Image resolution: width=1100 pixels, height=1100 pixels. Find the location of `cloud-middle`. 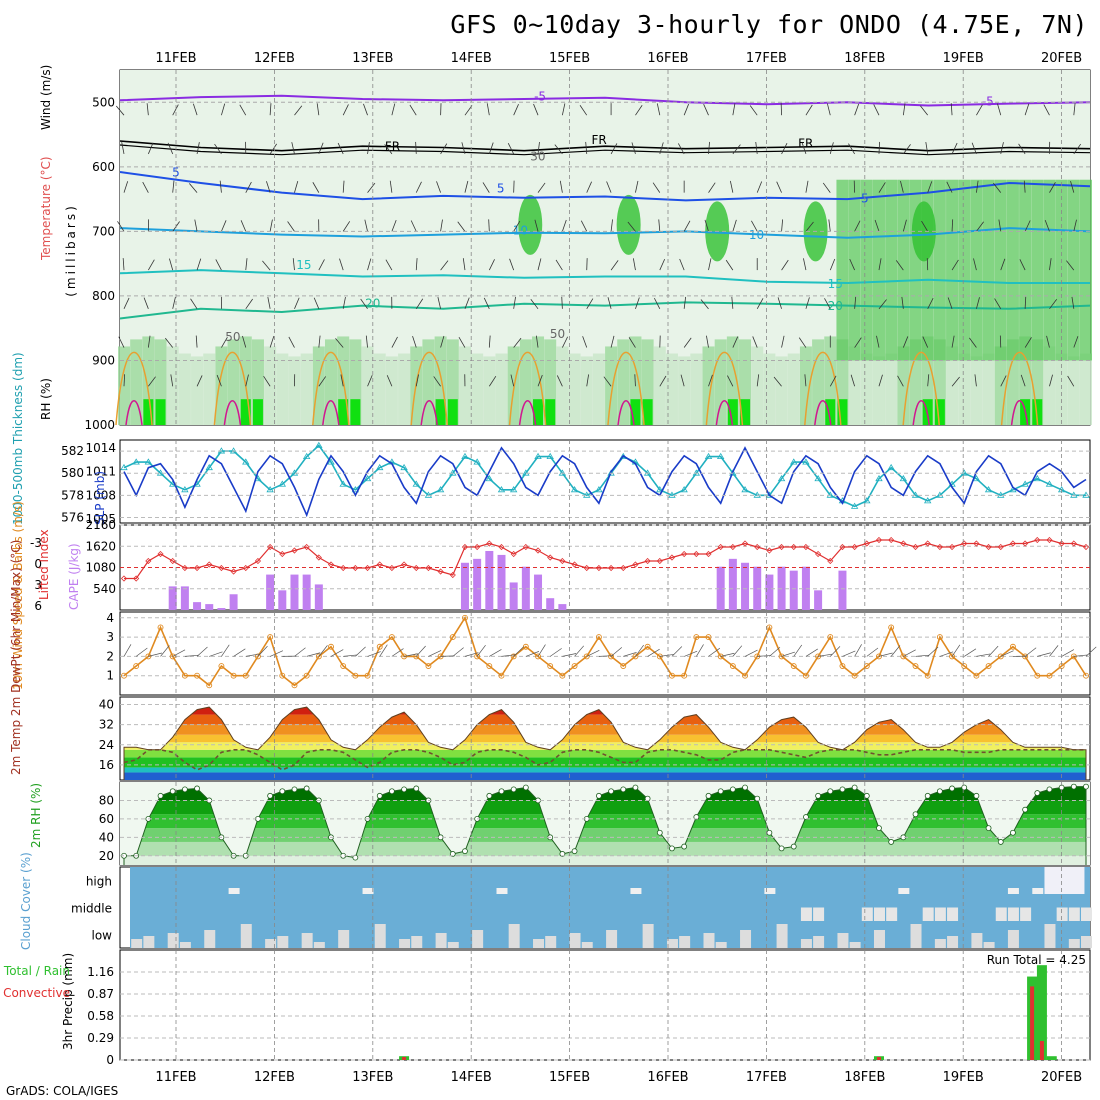

cloud-middle is located at coordinates (1074, 914).